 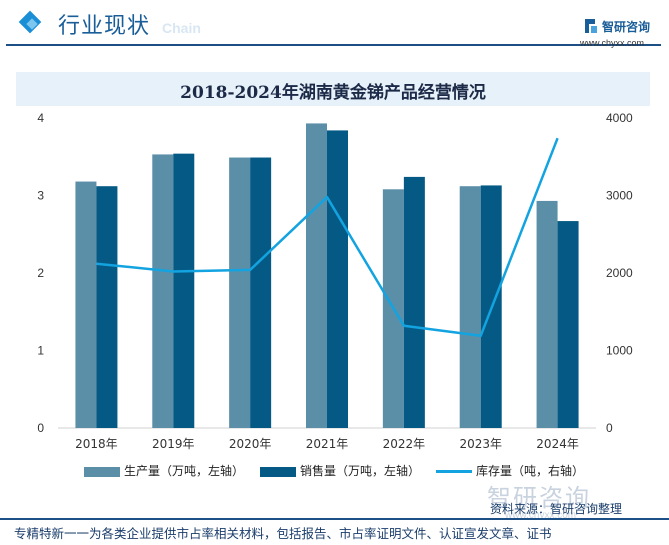 I want to click on brand-logo: 智研咨询 www.chyxx.com, so click(x=617, y=33).